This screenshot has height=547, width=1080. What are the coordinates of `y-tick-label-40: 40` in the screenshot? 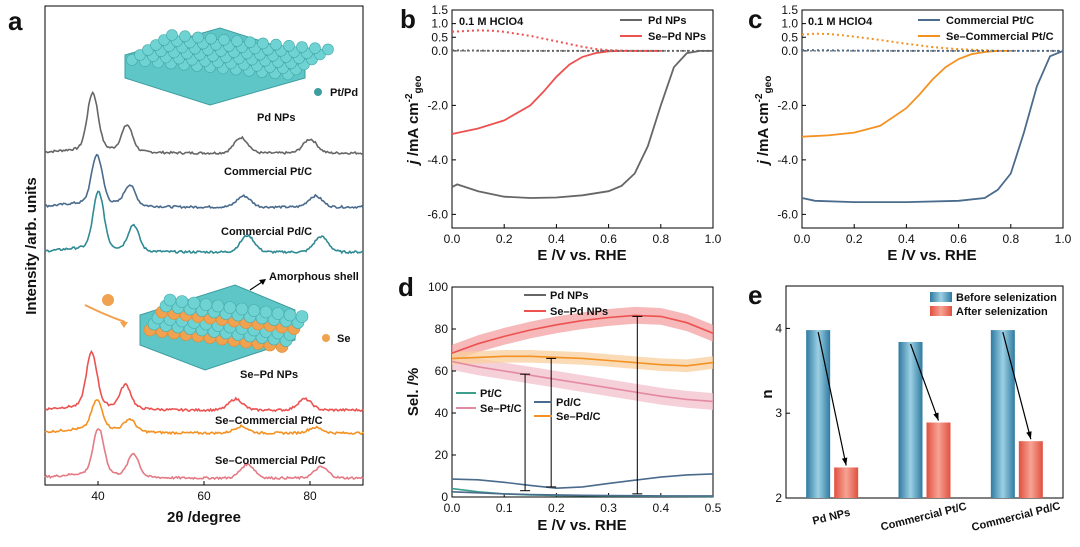 It's located at (442, 413).